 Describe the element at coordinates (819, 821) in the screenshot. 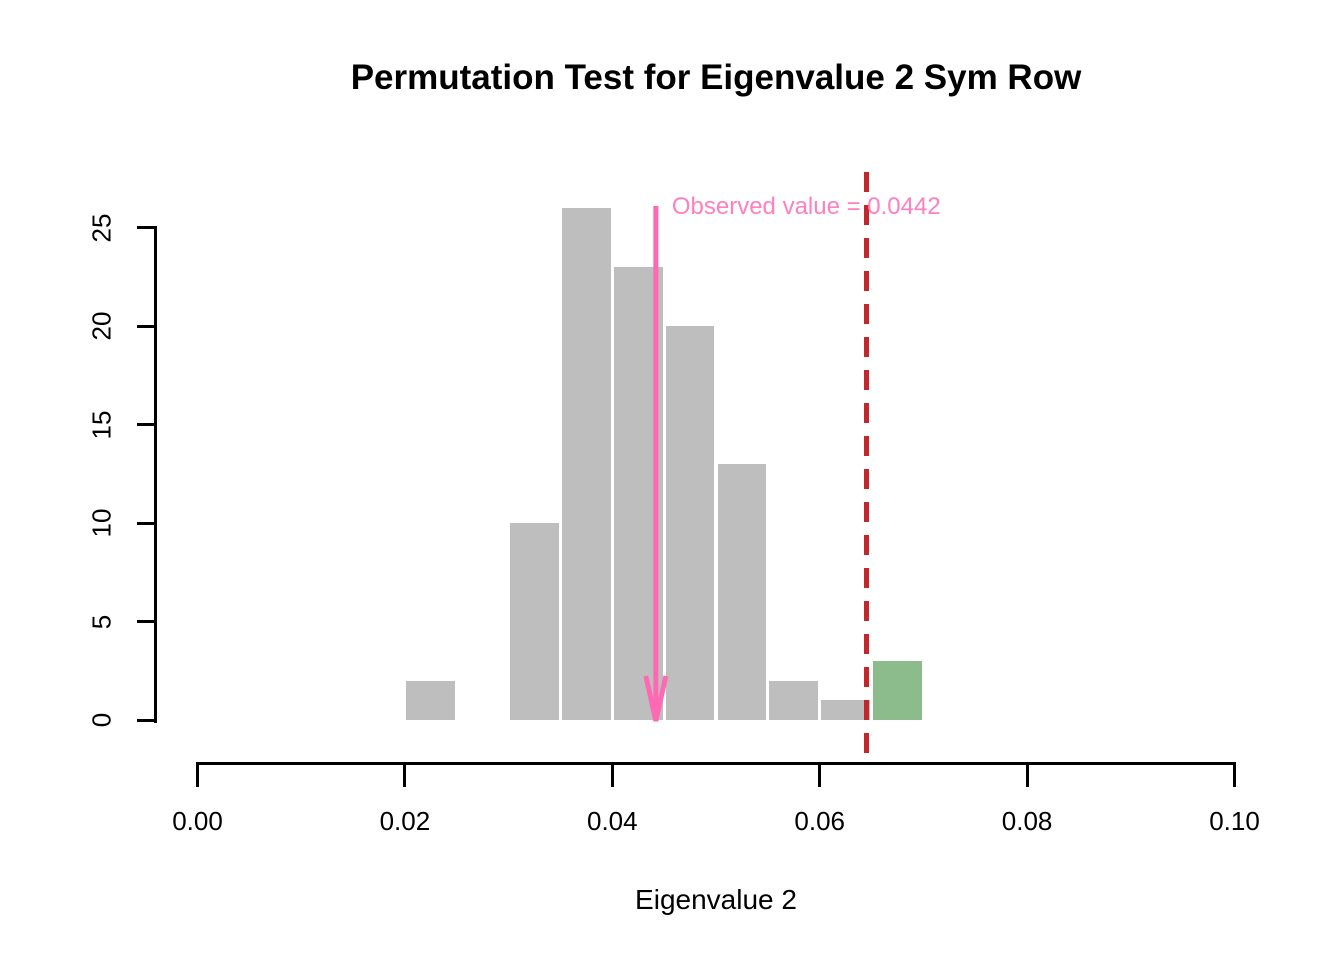

I see `x-tick-label: 0.06` at that location.